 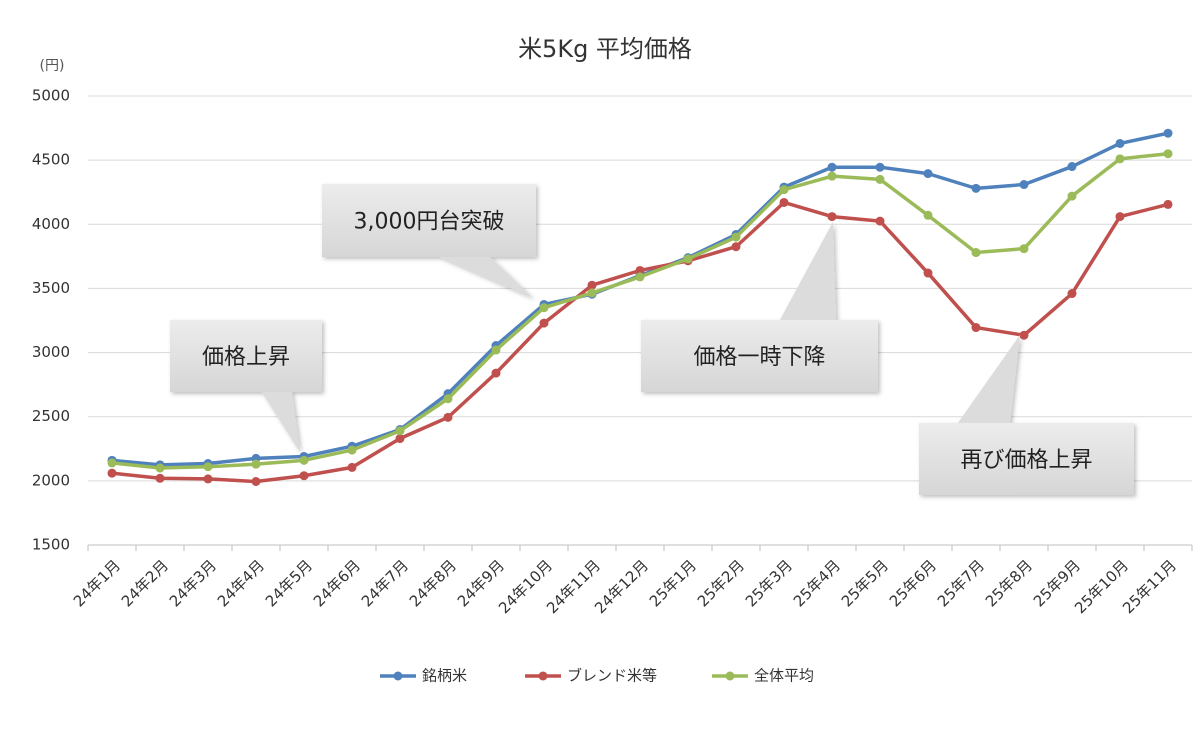 I want to click on legend-label: 銘柄米, so click(x=444, y=676).